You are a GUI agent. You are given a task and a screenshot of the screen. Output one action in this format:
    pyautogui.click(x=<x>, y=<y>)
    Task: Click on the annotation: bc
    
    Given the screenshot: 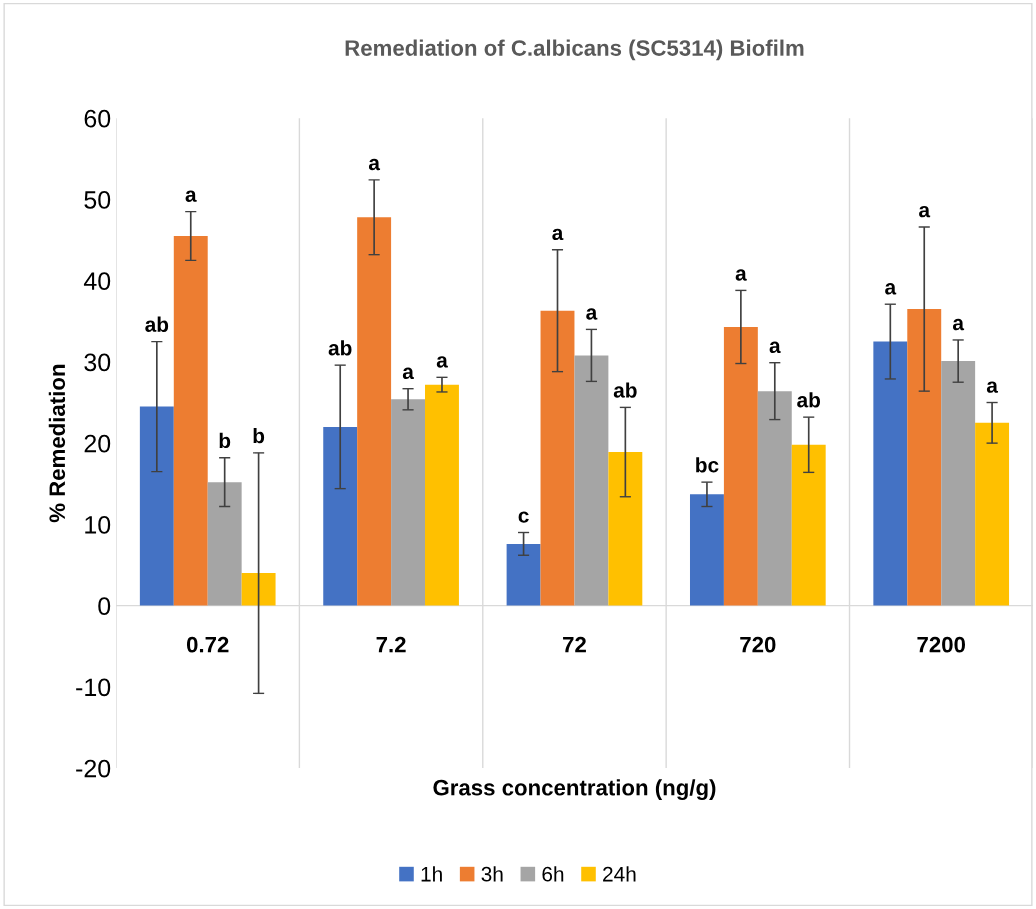 What is the action you would take?
    pyautogui.click(x=707, y=465)
    